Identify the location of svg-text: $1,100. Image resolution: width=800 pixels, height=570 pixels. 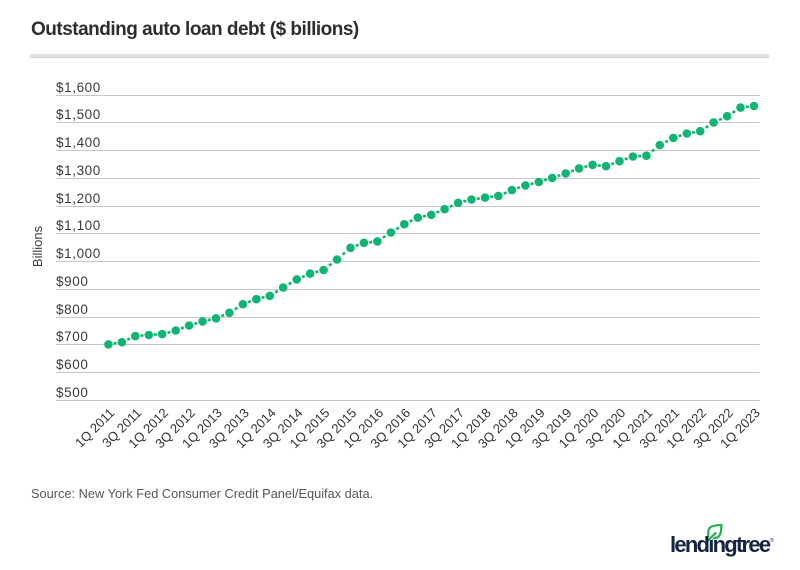
(78, 225).